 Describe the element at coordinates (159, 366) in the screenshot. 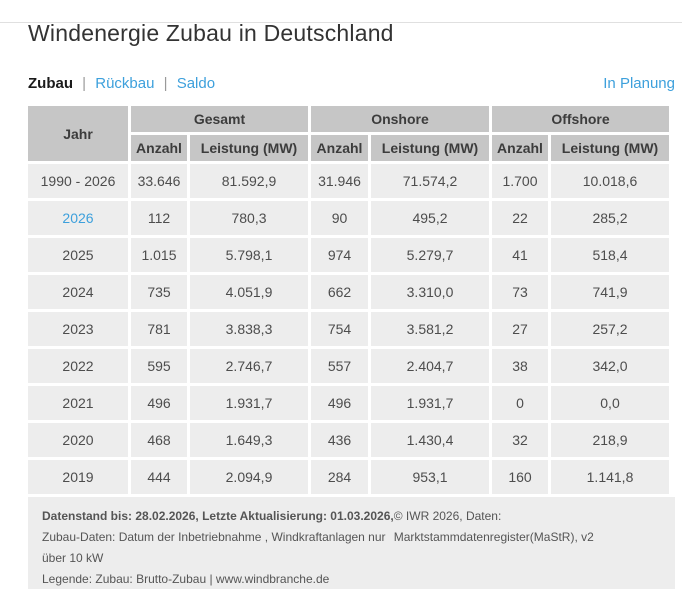

I see `value-cell: 595` at that location.